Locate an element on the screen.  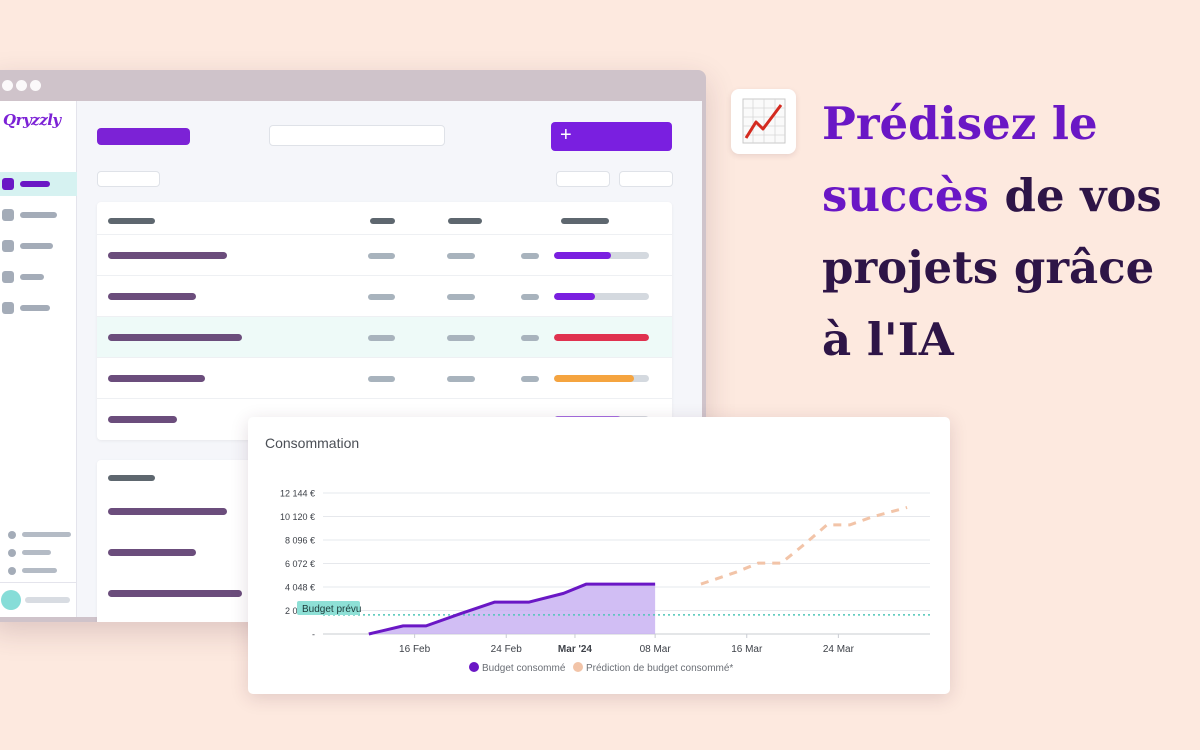
headline-line-4: à l'IA is located at coordinates (888, 339).